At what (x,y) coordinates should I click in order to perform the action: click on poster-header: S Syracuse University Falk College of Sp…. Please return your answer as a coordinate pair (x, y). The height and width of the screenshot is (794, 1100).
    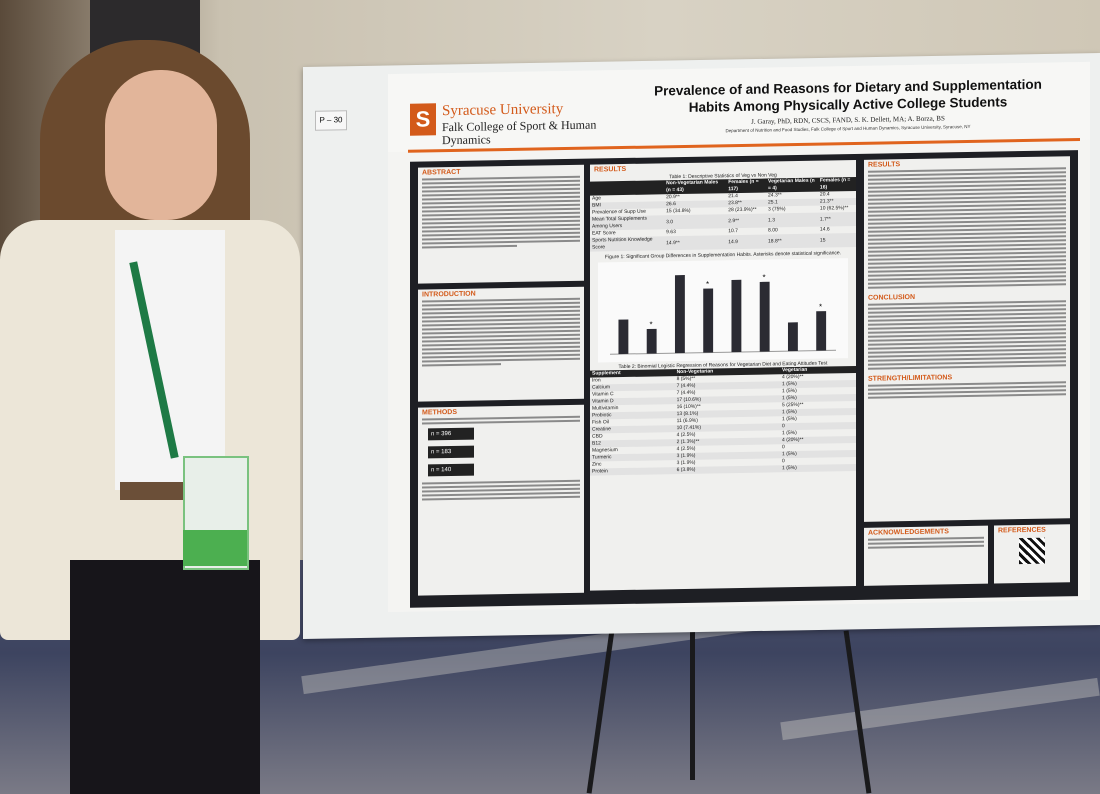
    Looking at the image, I should click on (739, 107).